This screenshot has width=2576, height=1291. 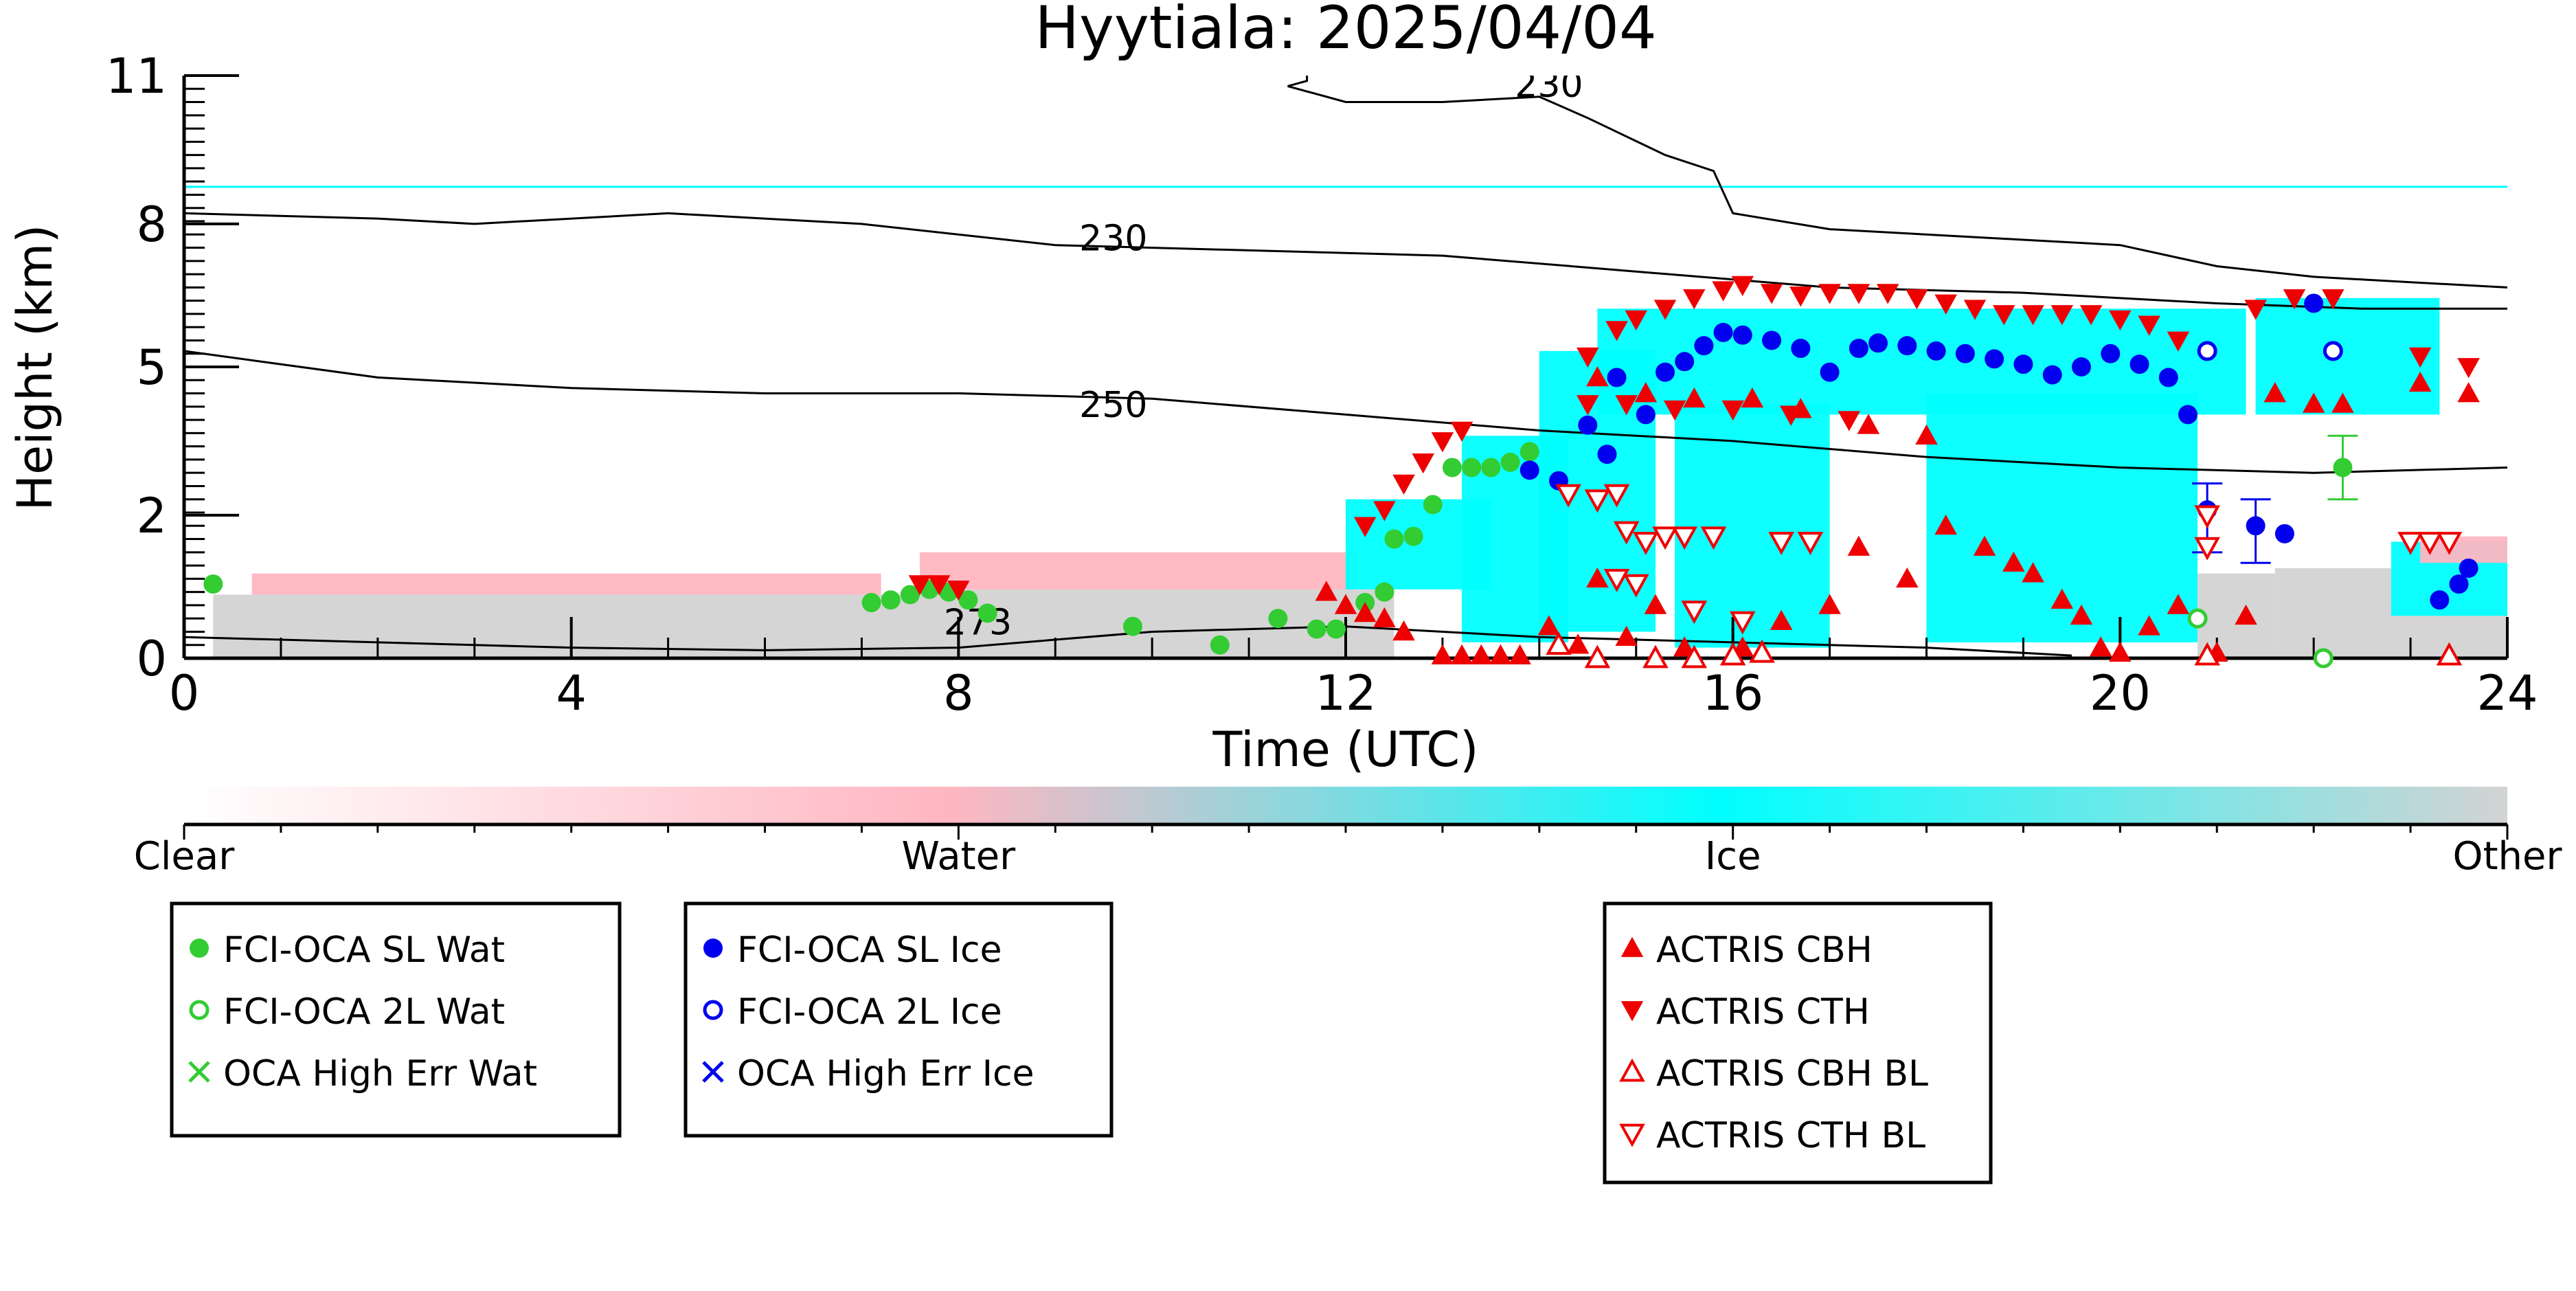 I want to click on x-tick-label: 4, so click(x=571, y=693).